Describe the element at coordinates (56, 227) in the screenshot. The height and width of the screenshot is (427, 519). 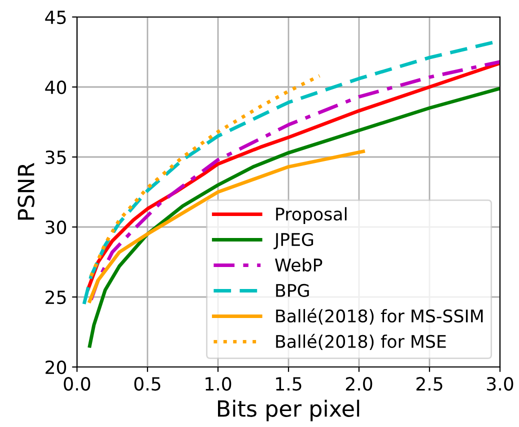
I see `y-tick-label: 30` at that location.